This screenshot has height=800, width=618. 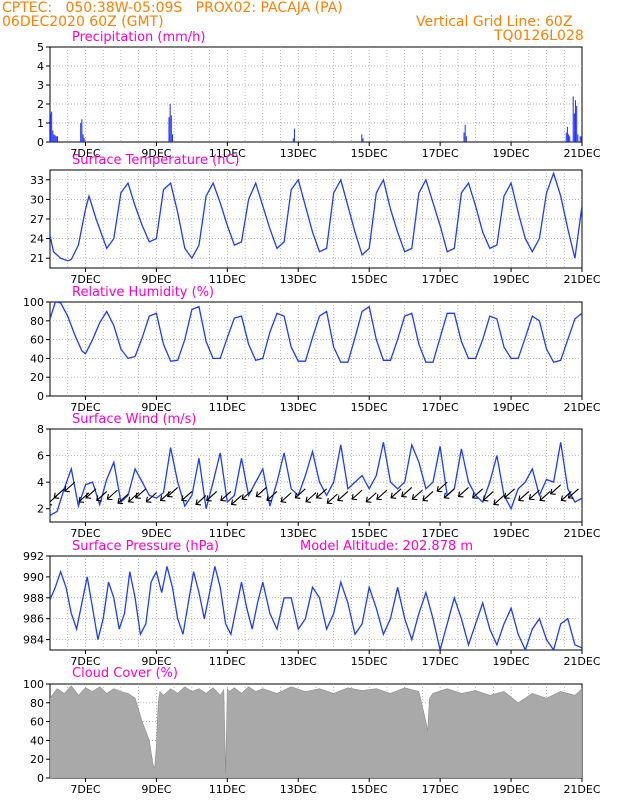 I want to click on header-grid-line-note: Vertical Grid Line: 60Z, so click(x=494, y=22).